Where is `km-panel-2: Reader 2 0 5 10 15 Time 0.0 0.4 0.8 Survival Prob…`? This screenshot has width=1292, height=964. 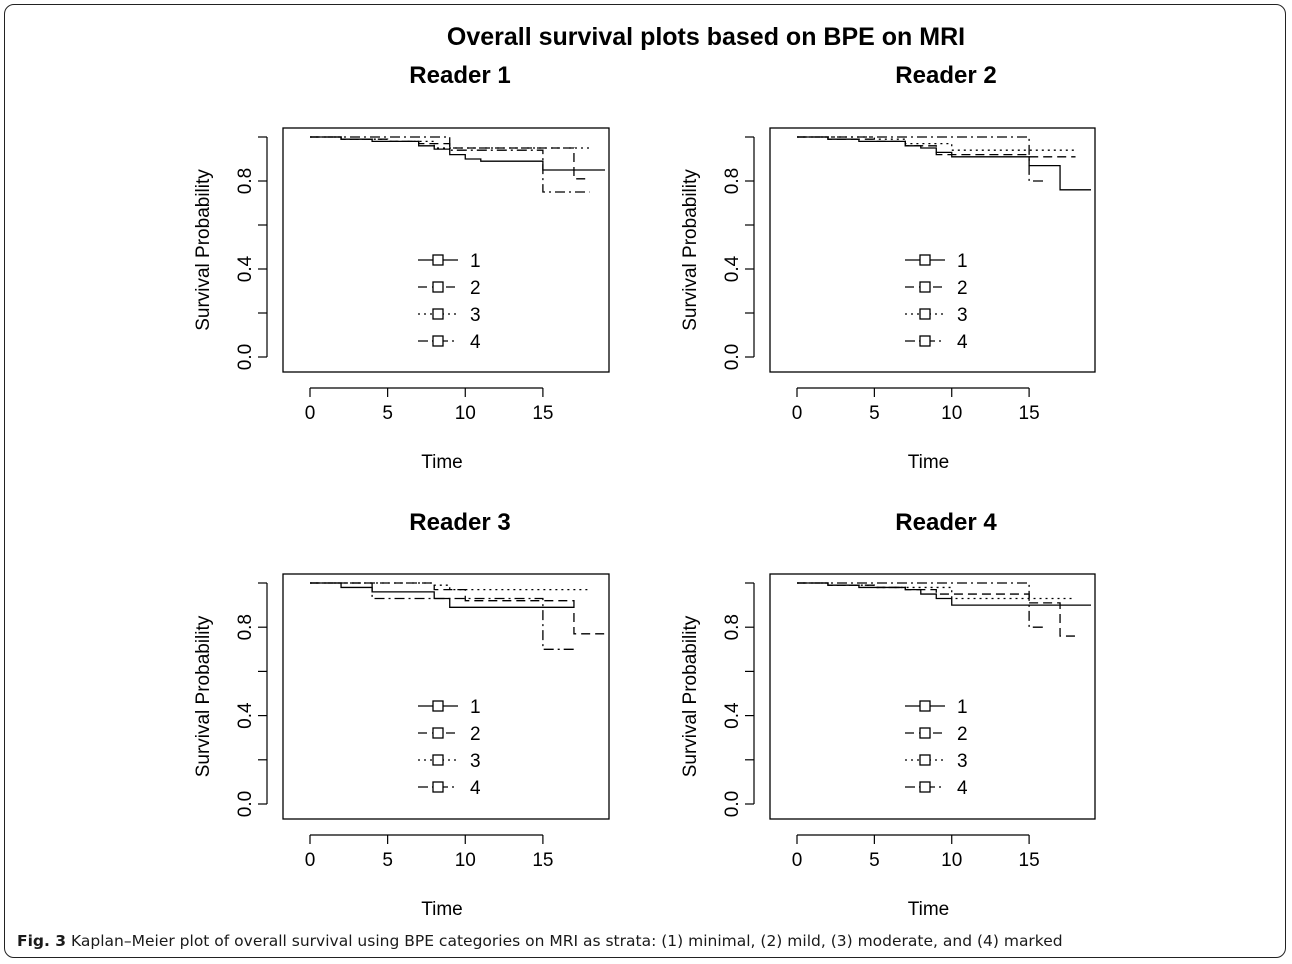 km-panel-2: Reader 2 0 5 10 15 Time 0.0 0.4 0.8 Survival Prob… is located at coordinates (888, 267).